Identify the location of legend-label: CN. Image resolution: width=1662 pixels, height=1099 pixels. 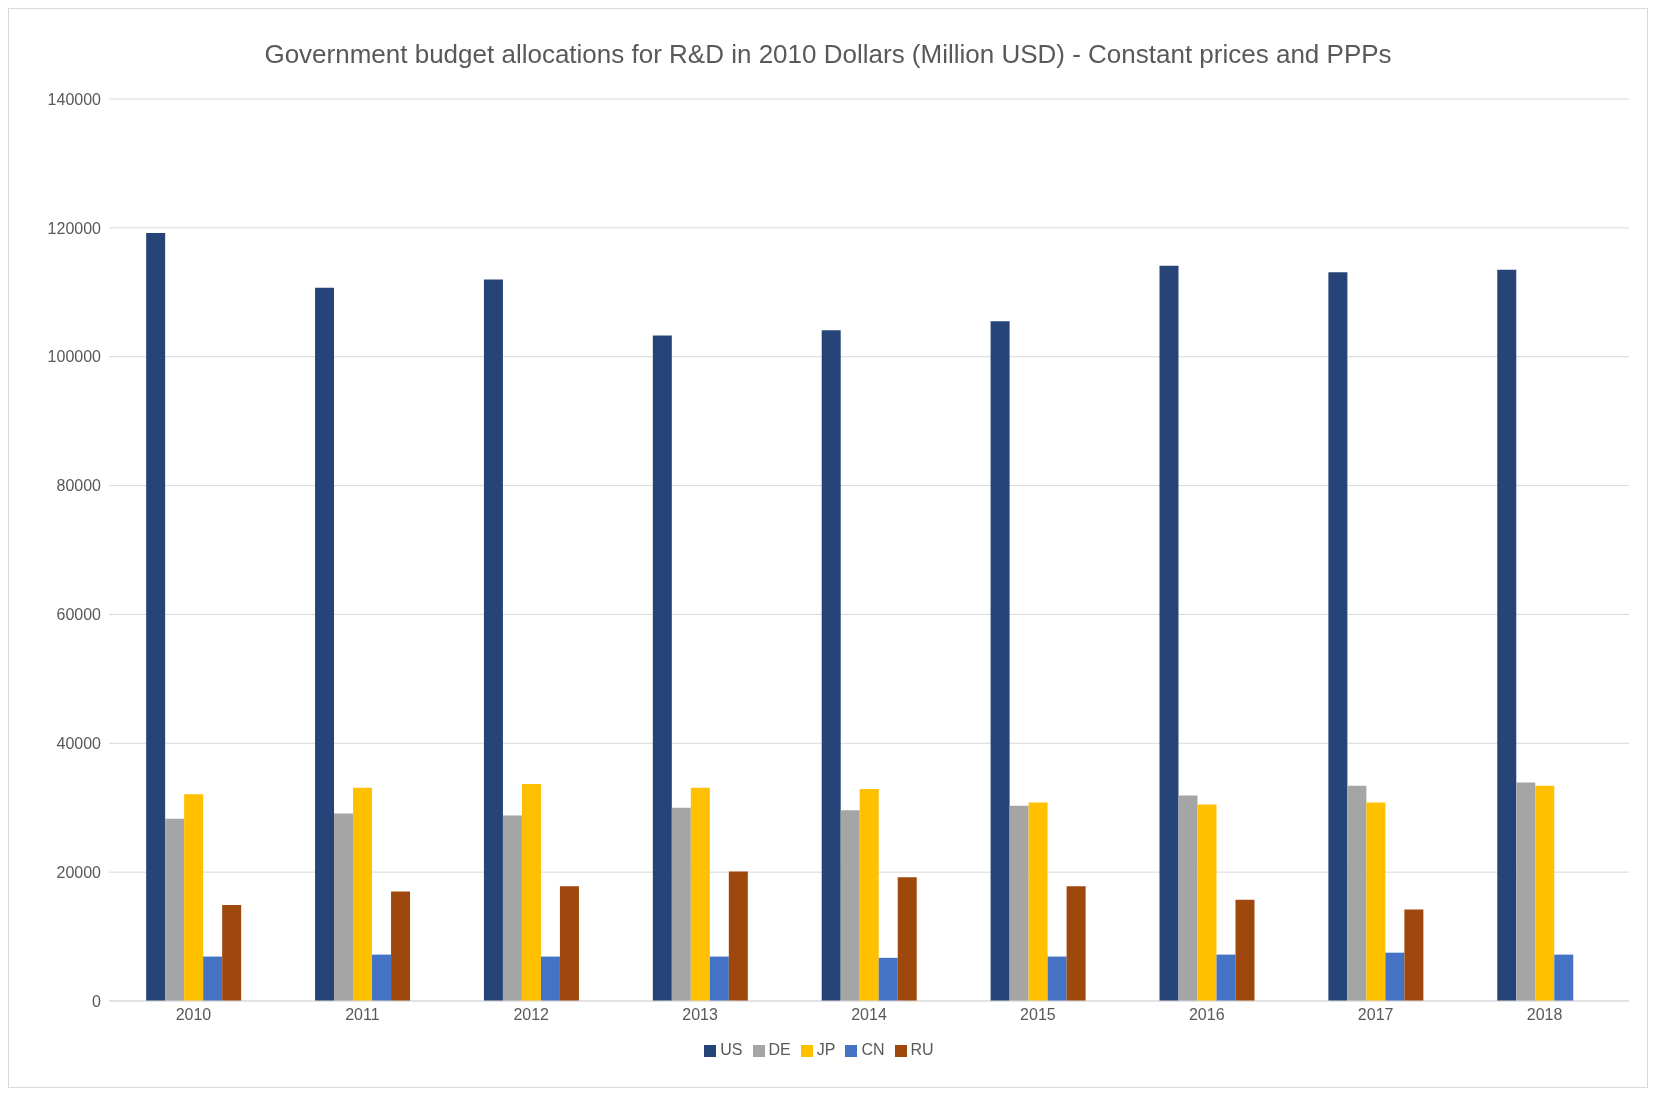
(873, 1049).